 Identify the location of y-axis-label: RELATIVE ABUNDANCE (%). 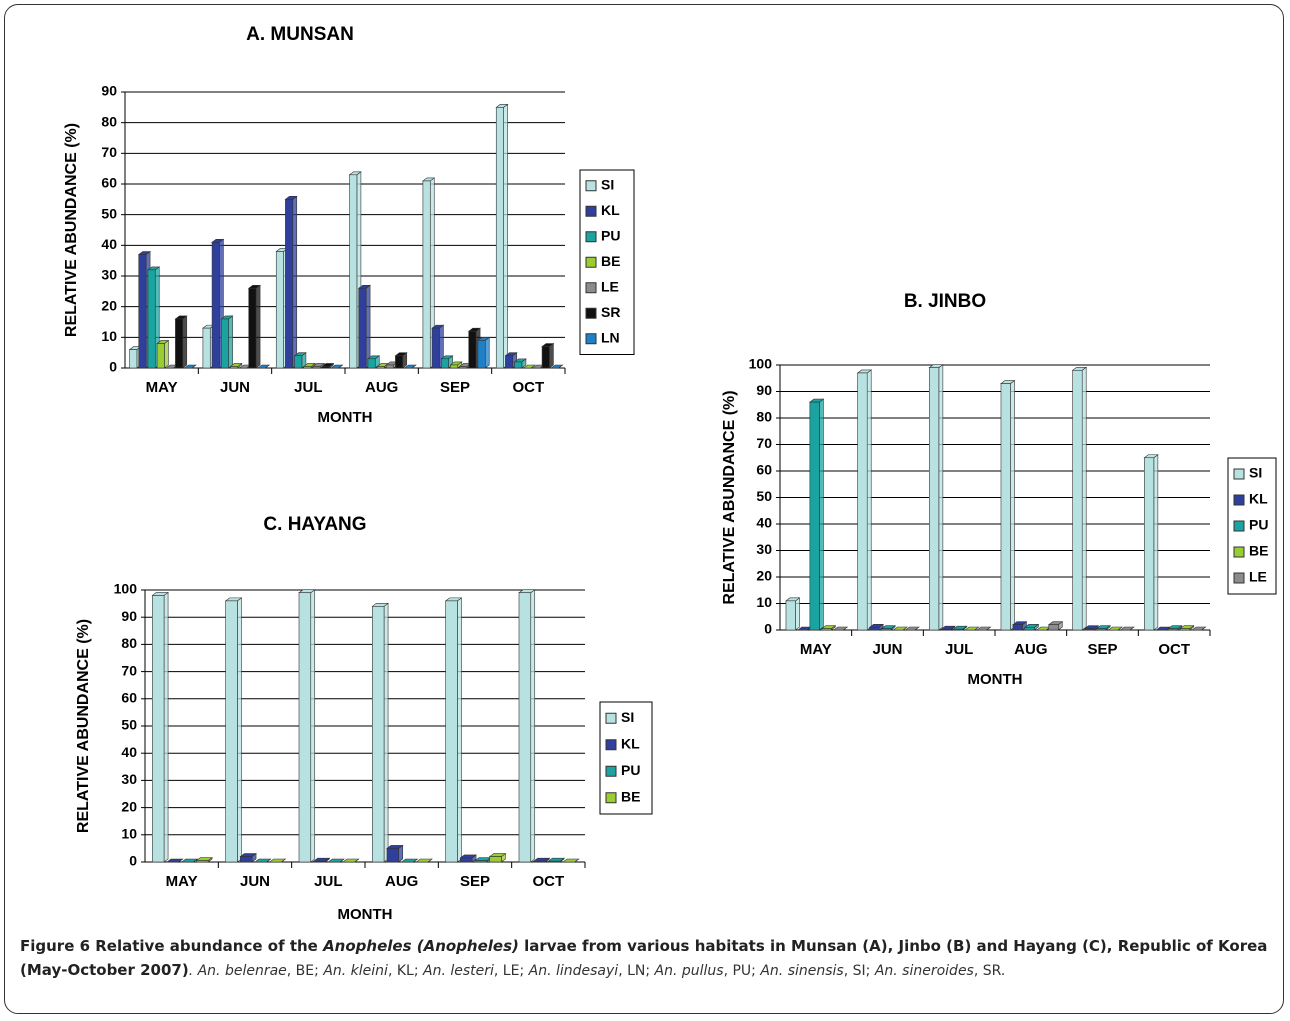
(83, 726).